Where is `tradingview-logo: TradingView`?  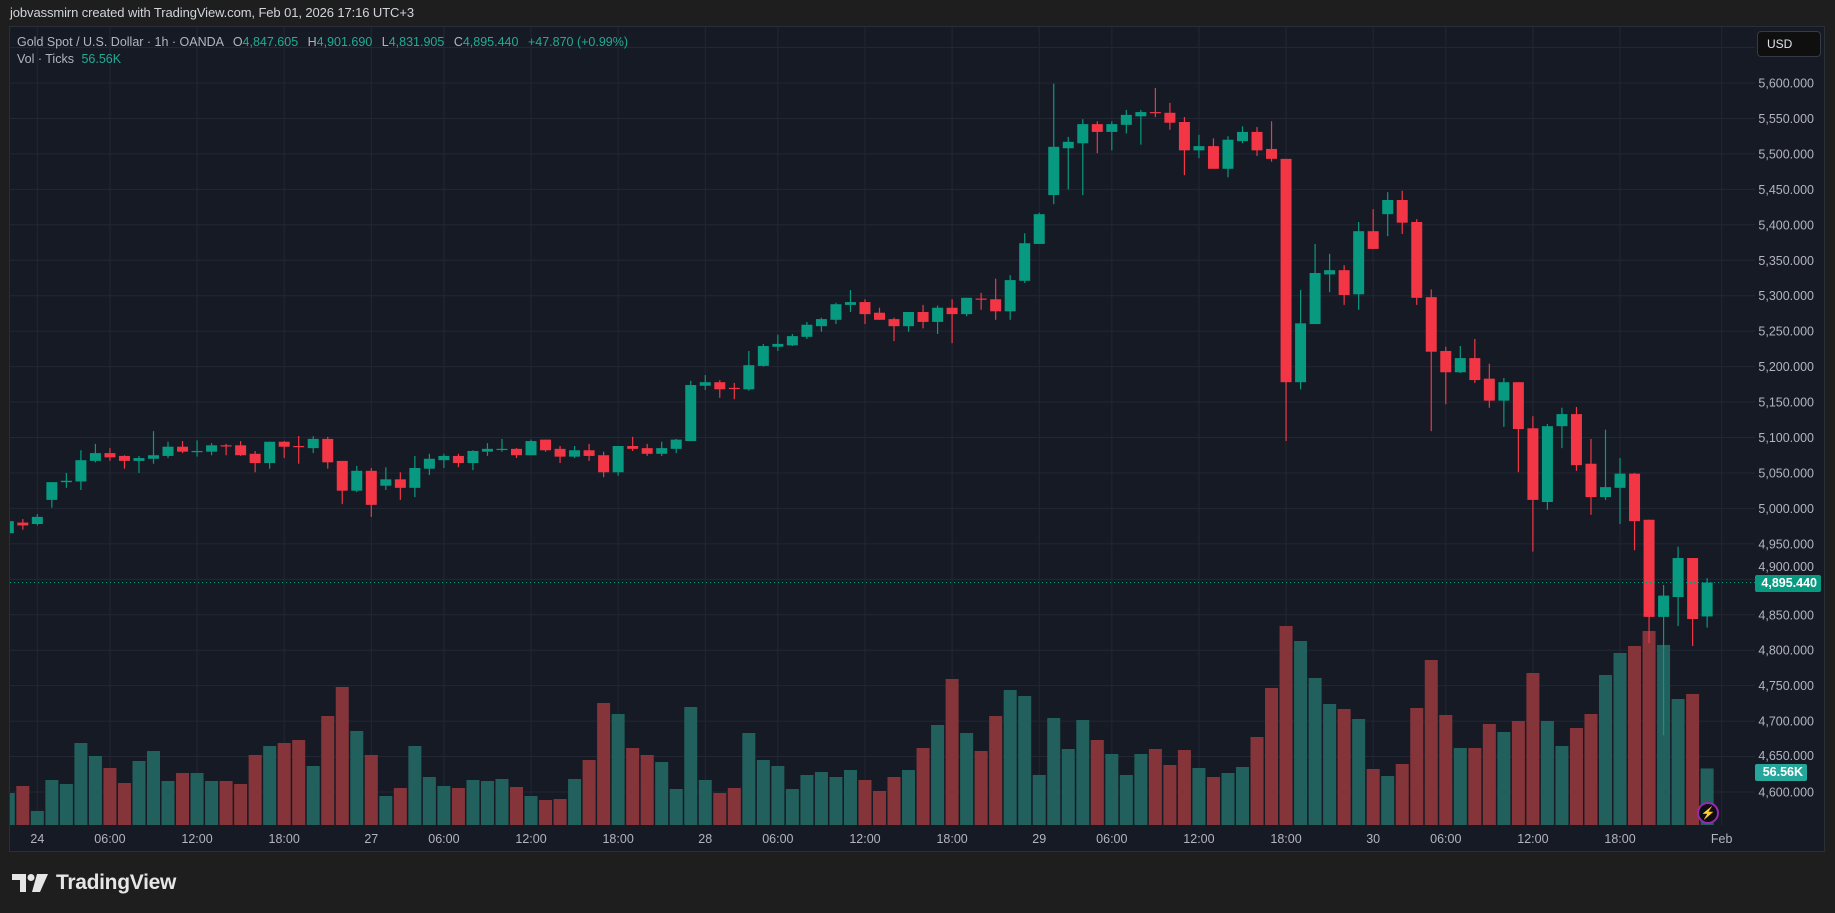
tradingview-logo: TradingView is located at coordinates (94, 882).